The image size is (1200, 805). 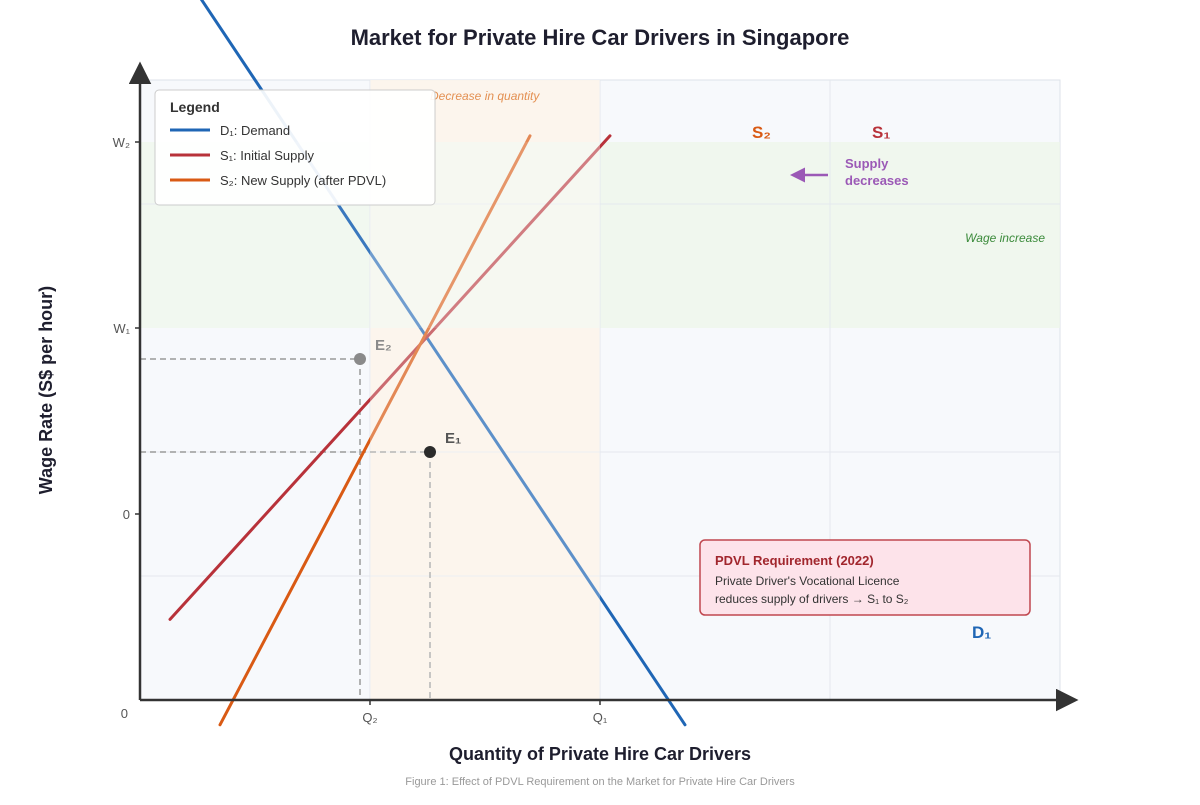 I want to click on supply-shift-label-line1: Supply, so click(x=867, y=163).